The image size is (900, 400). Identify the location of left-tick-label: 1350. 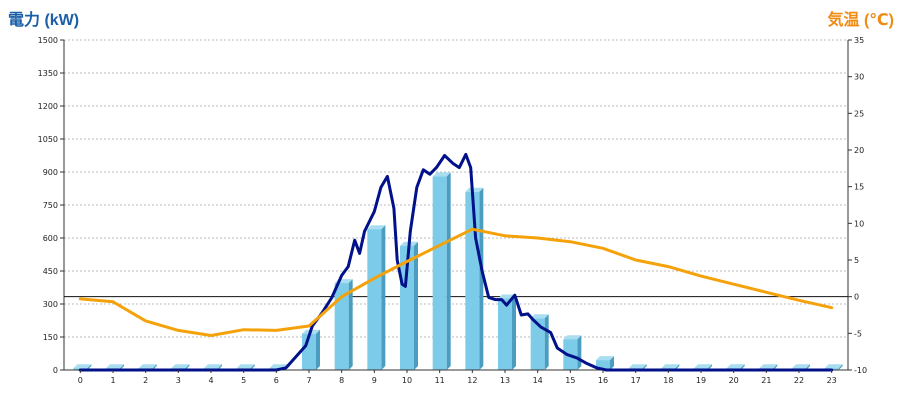
(48, 73).